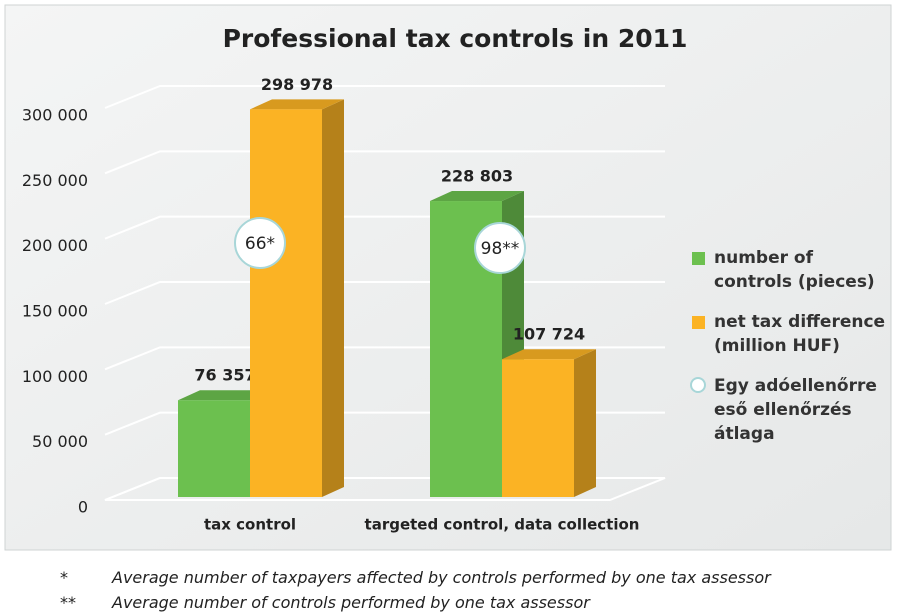 The height and width of the screenshot is (616, 898). What do you see at coordinates (55, 245) in the screenshot?
I see `y-tick-label: 200 000` at bounding box center [55, 245].